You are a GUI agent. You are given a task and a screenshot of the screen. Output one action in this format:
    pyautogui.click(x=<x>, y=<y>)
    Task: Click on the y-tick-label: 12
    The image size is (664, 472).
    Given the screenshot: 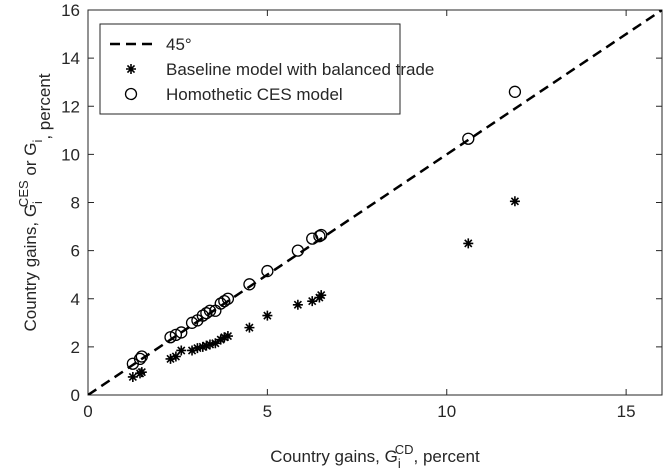 What is the action you would take?
    pyautogui.click(x=70, y=106)
    